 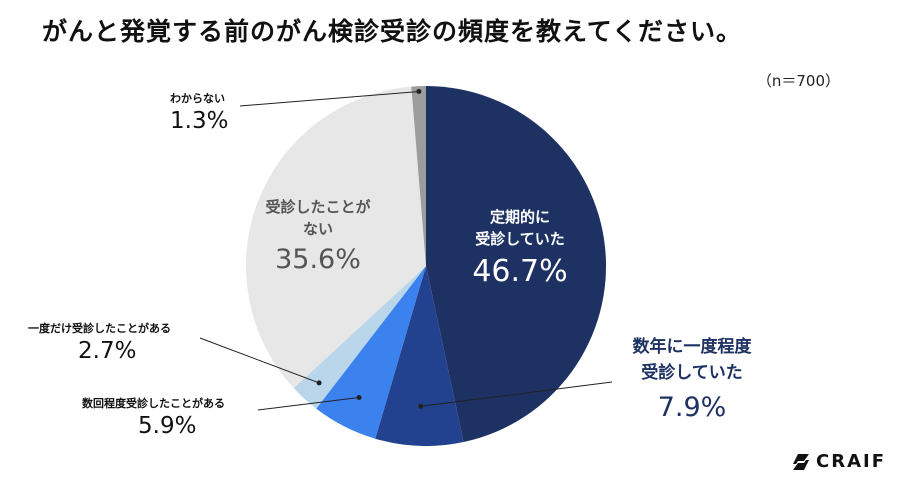 What do you see at coordinates (692, 347) in the screenshot?
I see `slice-name-every-few-years-1: 数年に一度程度` at bounding box center [692, 347].